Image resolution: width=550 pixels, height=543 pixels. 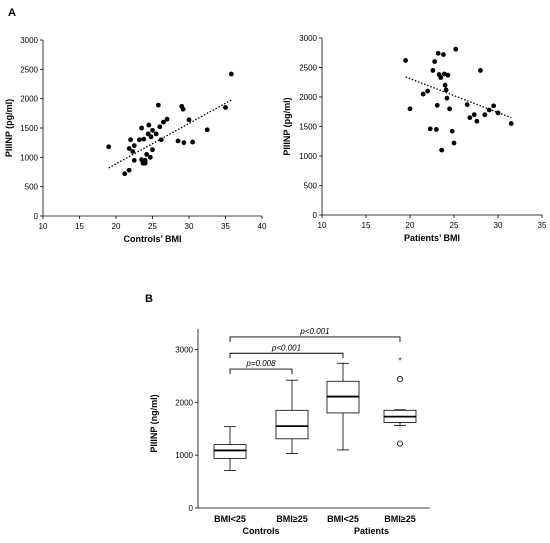 What do you see at coordinates (432, 238) in the screenshot?
I see `x-axis-label: Patients’ BMI` at bounding box center [432, 238].